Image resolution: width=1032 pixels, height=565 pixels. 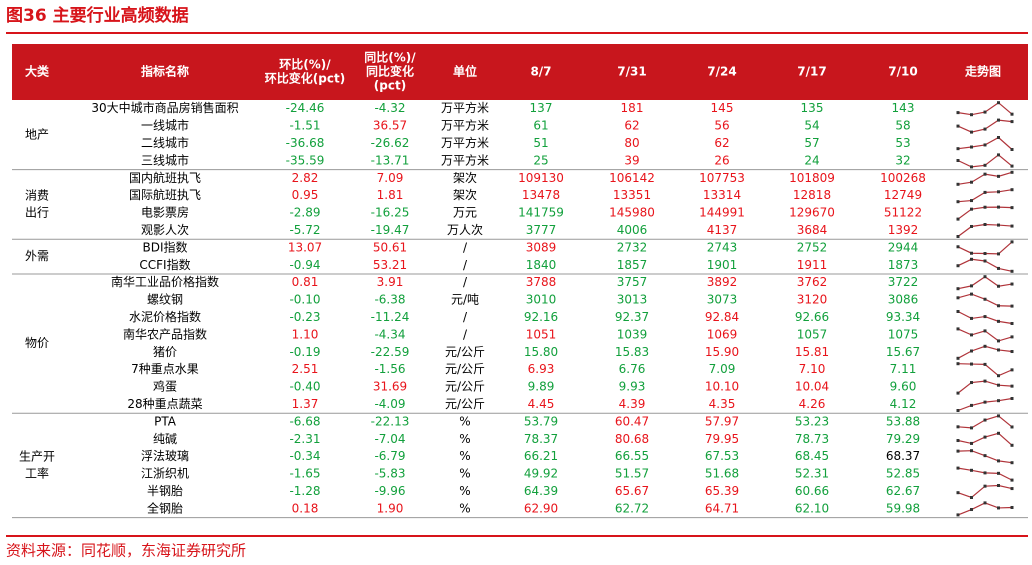 I want to click on cell: -5.83, so click(x=389, y=474).